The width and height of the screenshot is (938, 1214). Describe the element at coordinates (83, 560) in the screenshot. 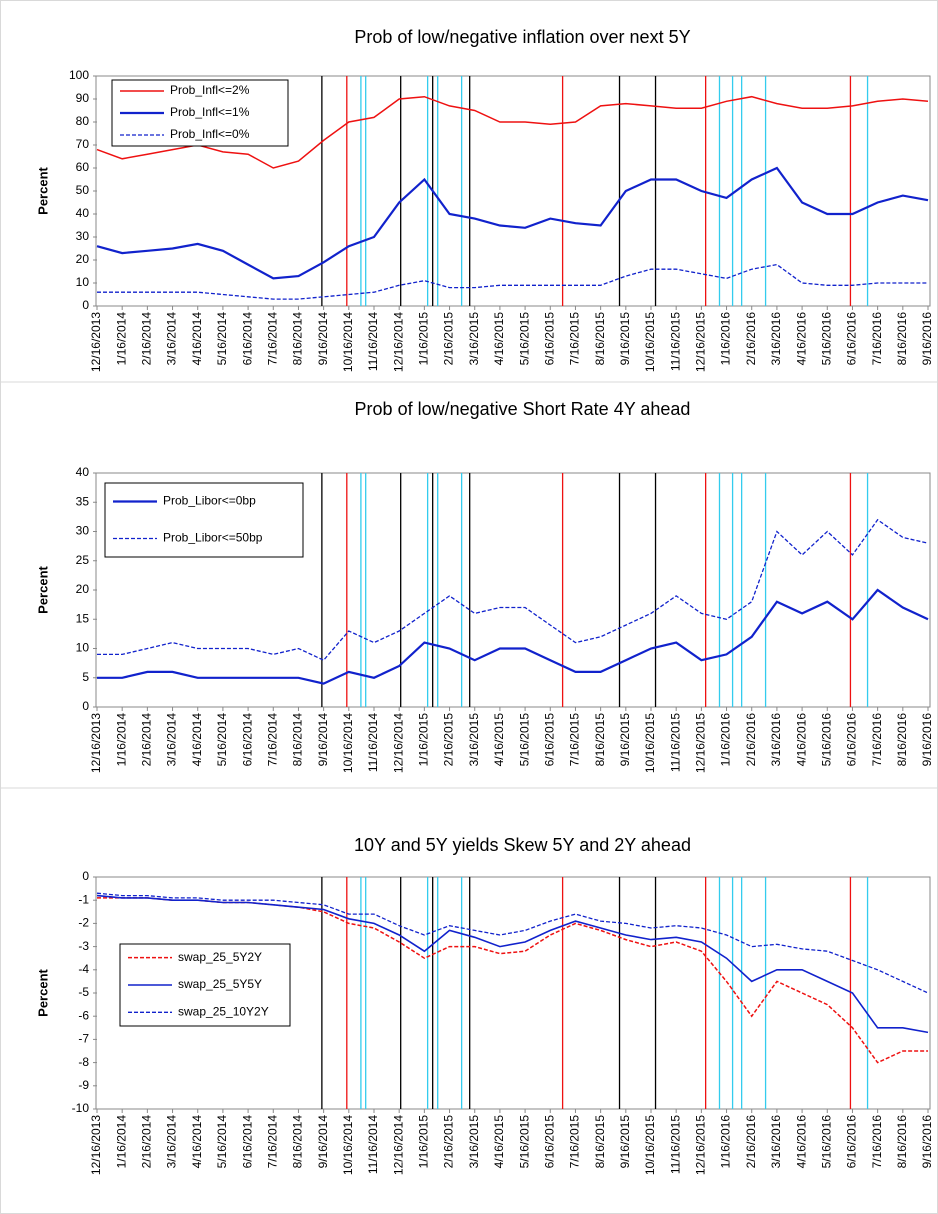

I see `y-tick-label: 25` at that location.